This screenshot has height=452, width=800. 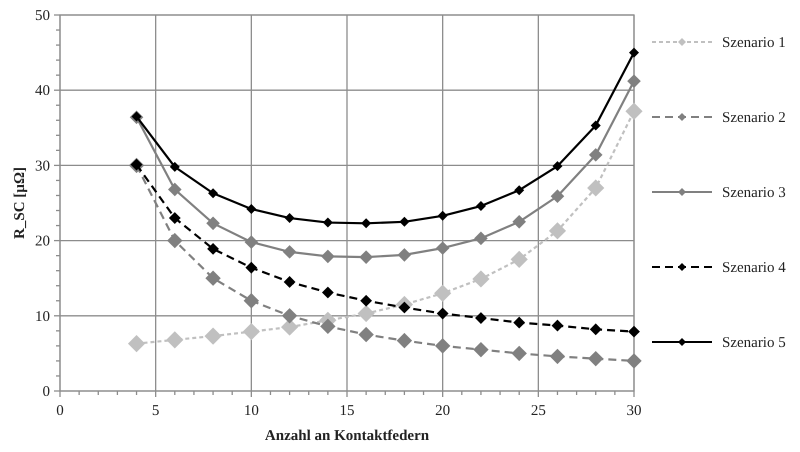 What do you see at coordinates (754, 343) in the screenshot?
I see `legend-label: Szenario 5` at bounding box center [754, 343].